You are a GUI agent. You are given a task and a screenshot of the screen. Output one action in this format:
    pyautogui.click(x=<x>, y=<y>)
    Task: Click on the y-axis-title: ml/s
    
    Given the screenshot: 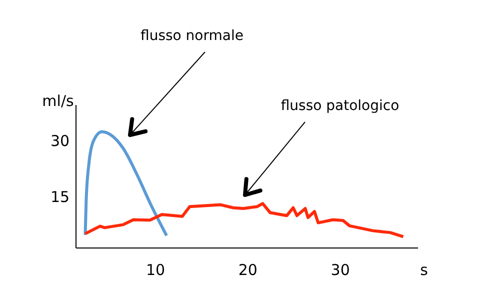 What is the action you would take?
    pyautogui.click(x=58, y=101)
    